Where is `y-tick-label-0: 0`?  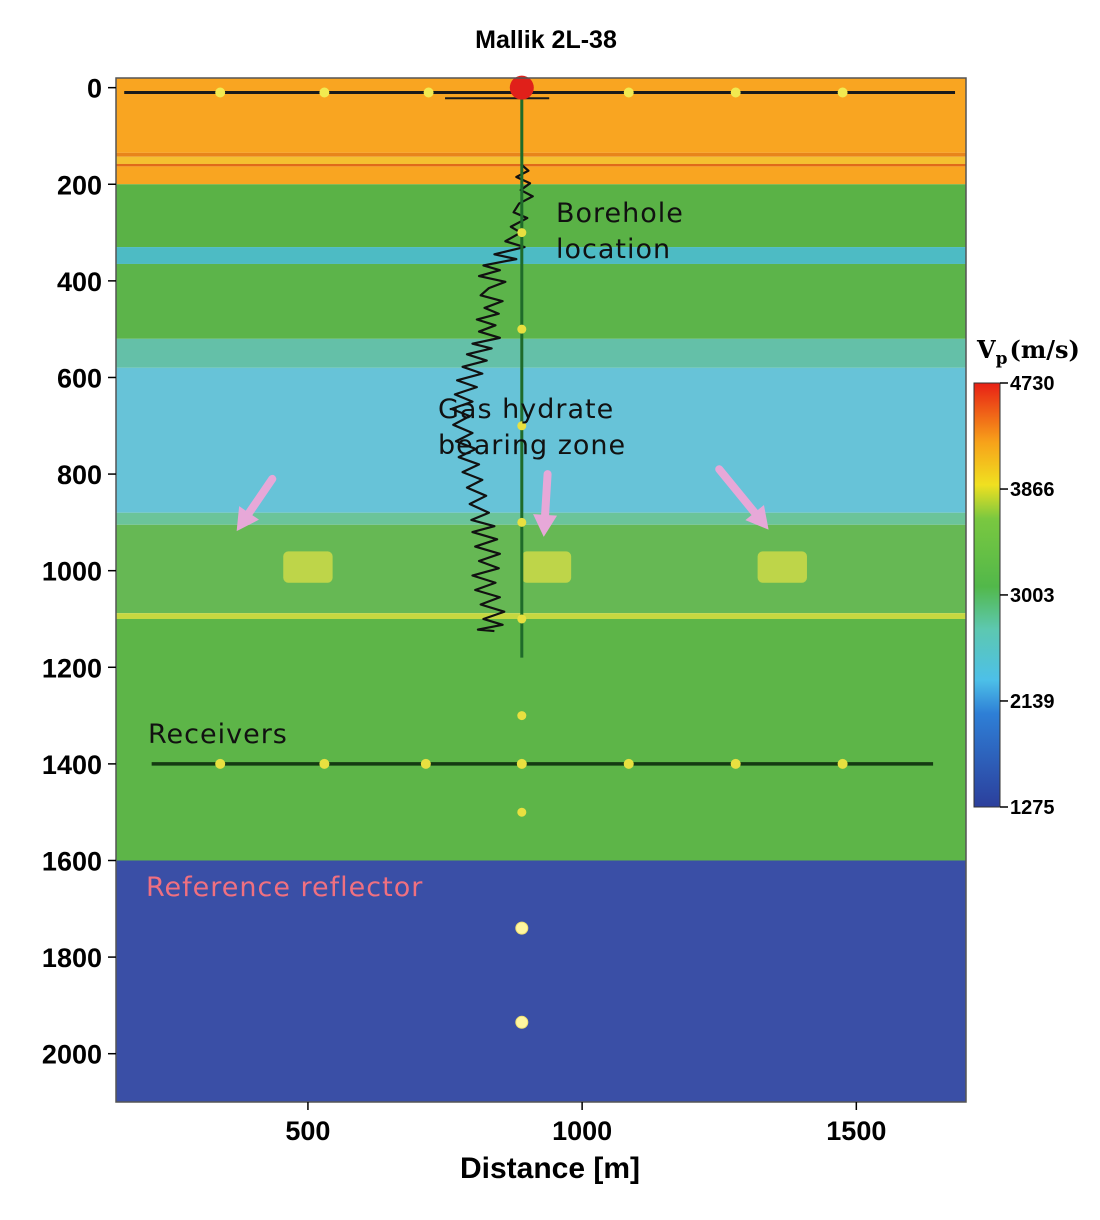 y-tick-label-0: 0 is located at coordinates (94, 89).